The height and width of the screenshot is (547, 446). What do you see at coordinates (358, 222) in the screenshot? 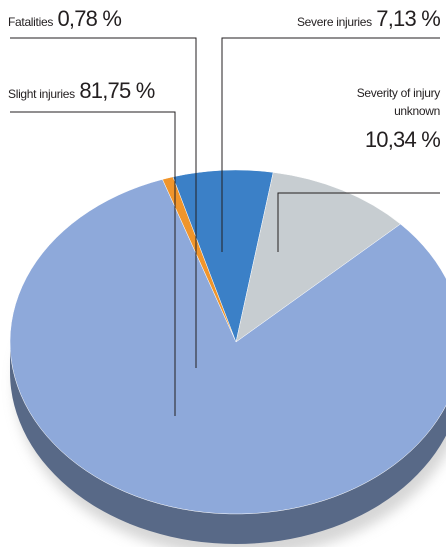
I see `leader-line` at bounding box center [358, 222].